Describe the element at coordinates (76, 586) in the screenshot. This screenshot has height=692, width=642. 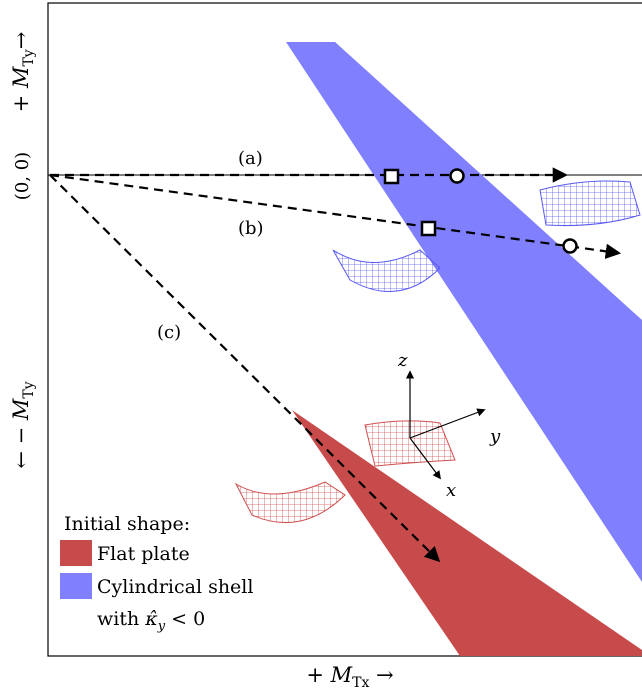
I see `legend-swatch-cylindrical-shell` at that location.